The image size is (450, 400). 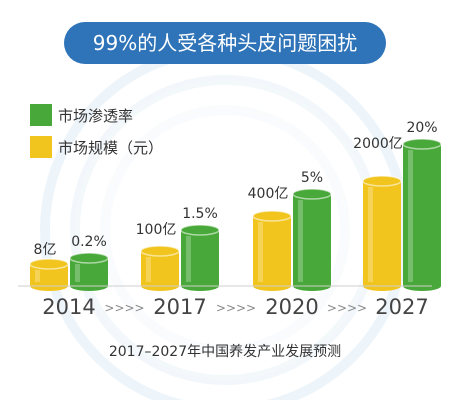 I want to click on legend-label: 市场渗透率, so click(x=95, y=116).